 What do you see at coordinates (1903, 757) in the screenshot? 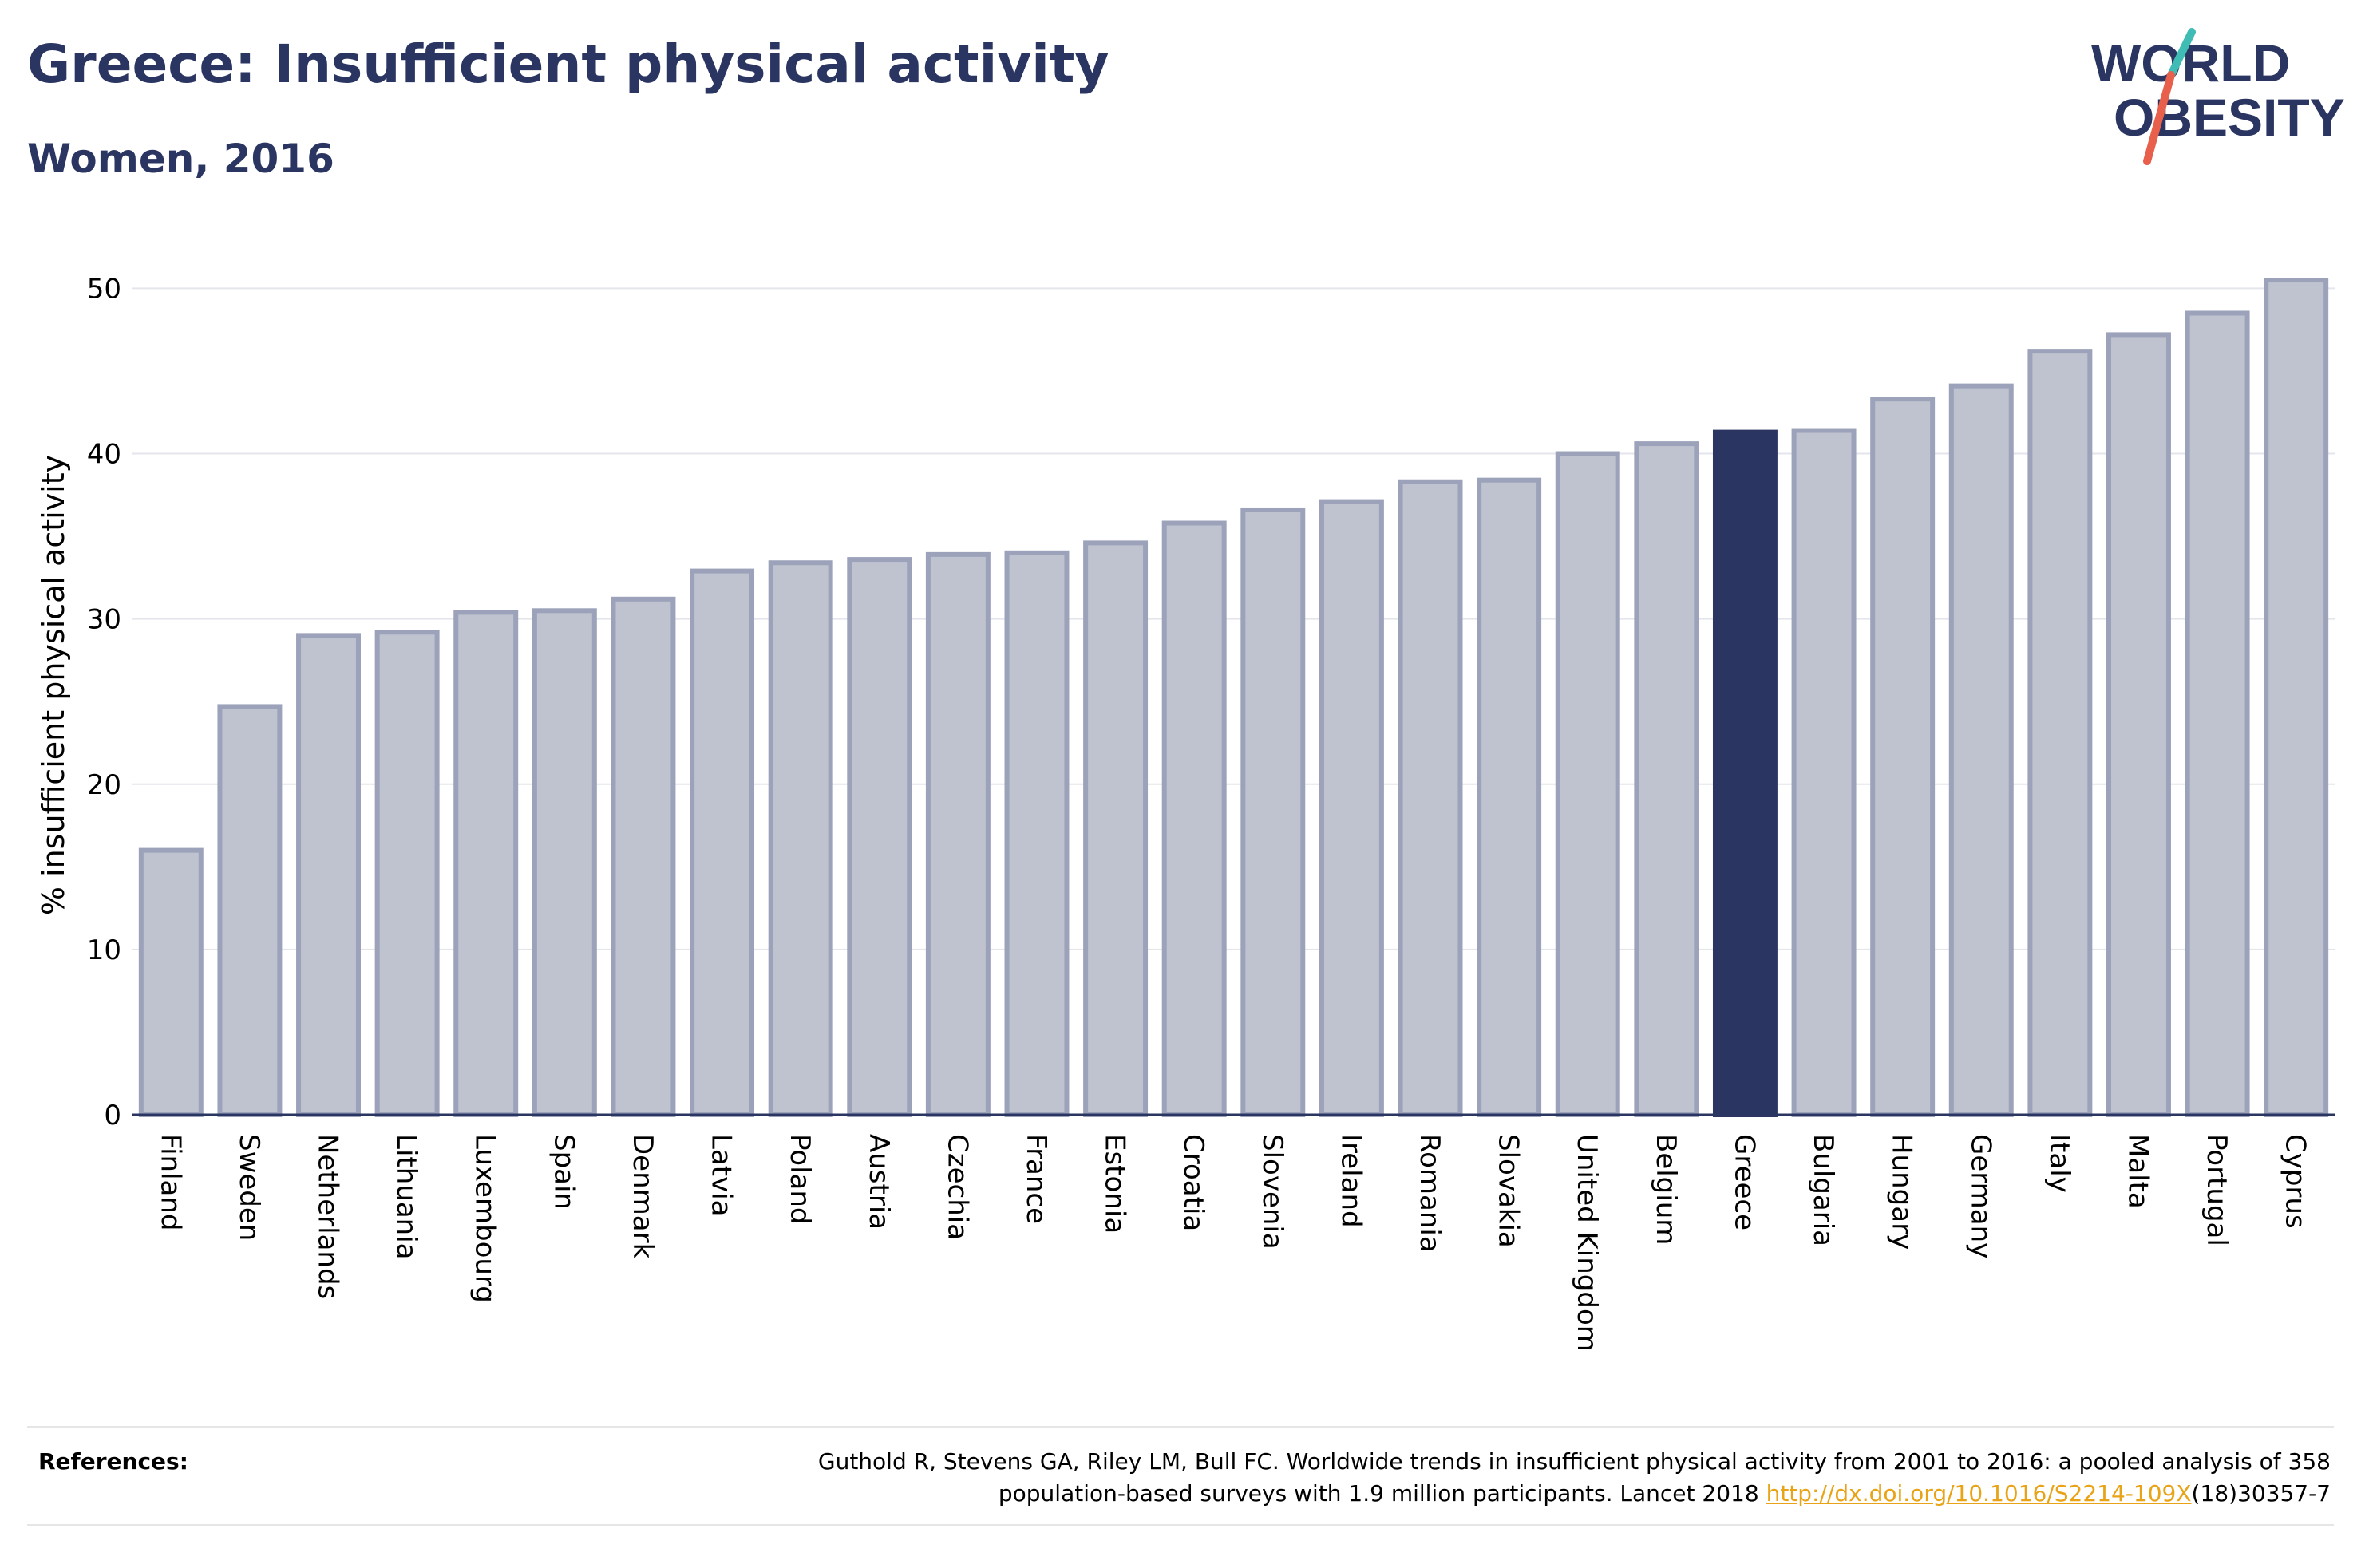
I see `bar-hungary` at bounding box center [1903, 757].